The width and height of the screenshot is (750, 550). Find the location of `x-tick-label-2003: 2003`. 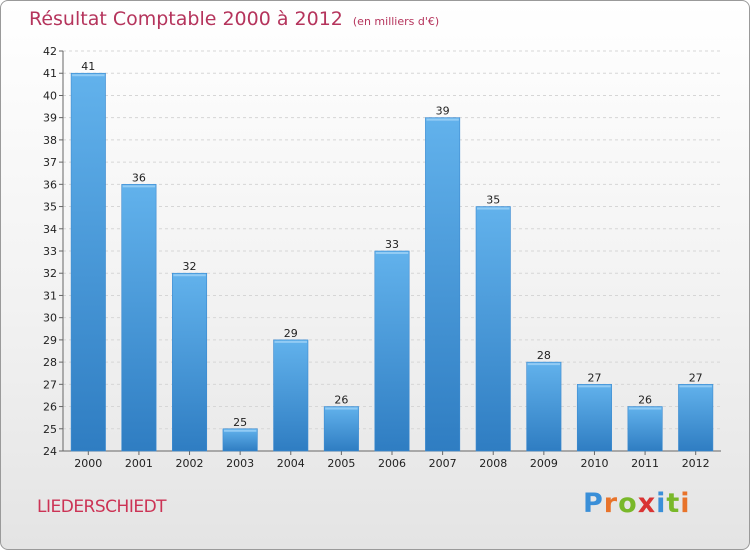

x-tick-label-2003: 2003 is located at coordinates (240, 463).